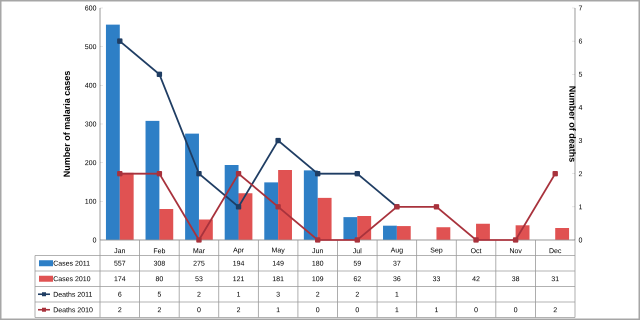 This screenshot has height=320, width=640. Describe the element at coordinates (66, 124) in the screenshot. I see `y-axis-title: Number of malaria cases` at that location.